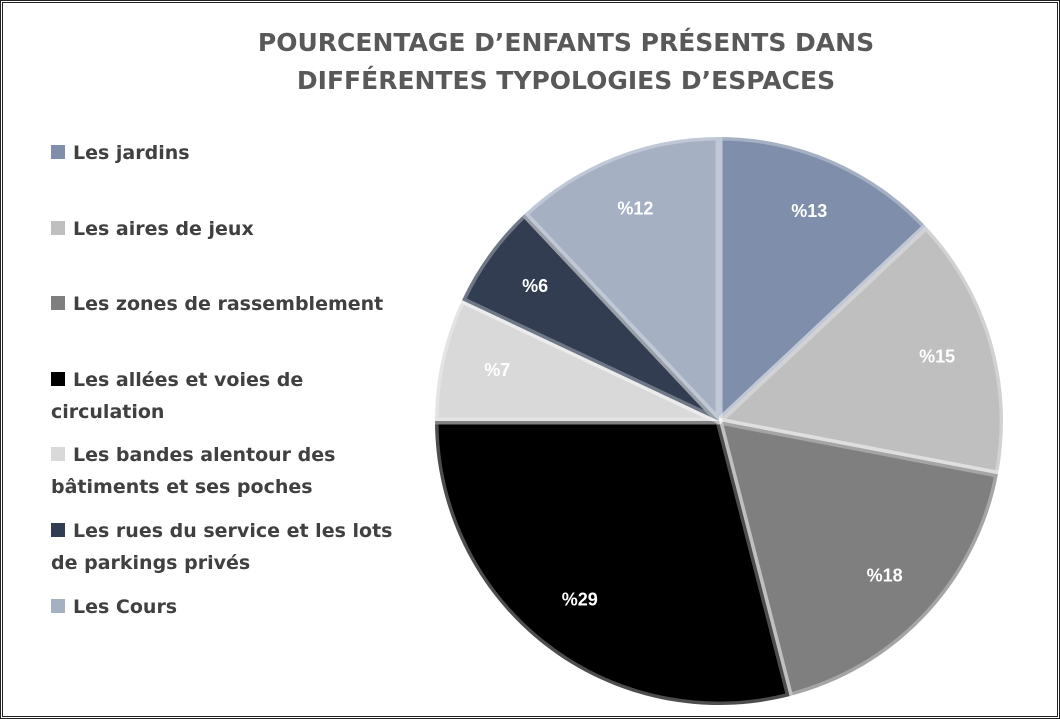 This screenshot has width=1060, height=719. What do you see at coordinates (237, 607) in the screenshot?
I see `legend-item: Les Cours` at bounding box center [237, 607].